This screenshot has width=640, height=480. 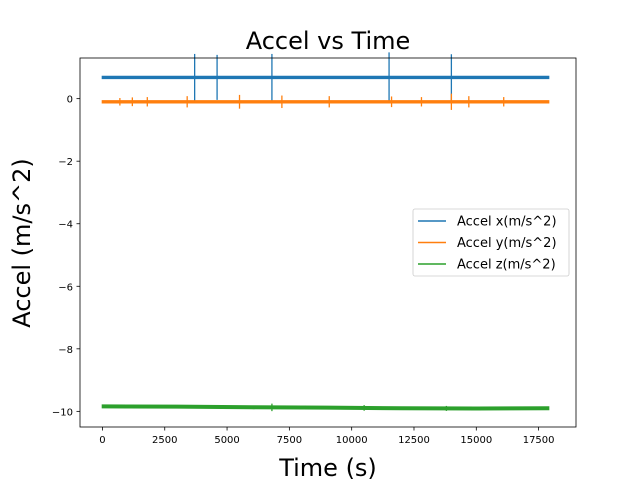 I want to click on x-axis-title: Time (s), so click(x=327, y=467).